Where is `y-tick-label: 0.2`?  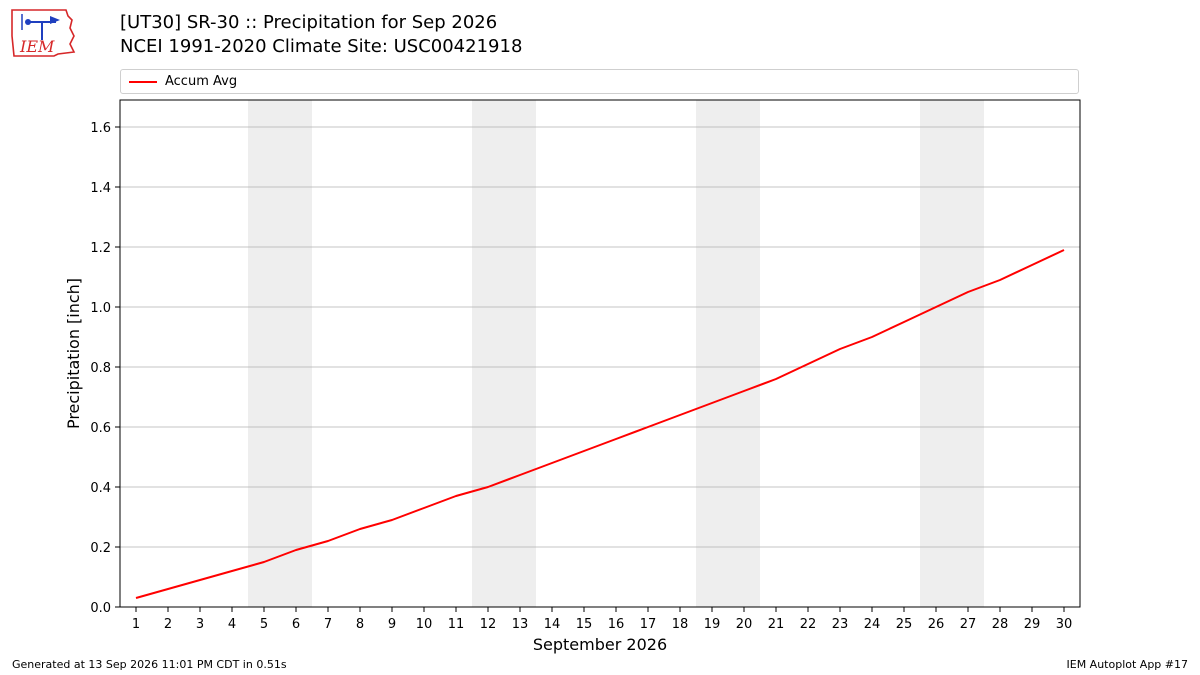 y-tick-label: 0.2 is located at coordinates (100, 548).